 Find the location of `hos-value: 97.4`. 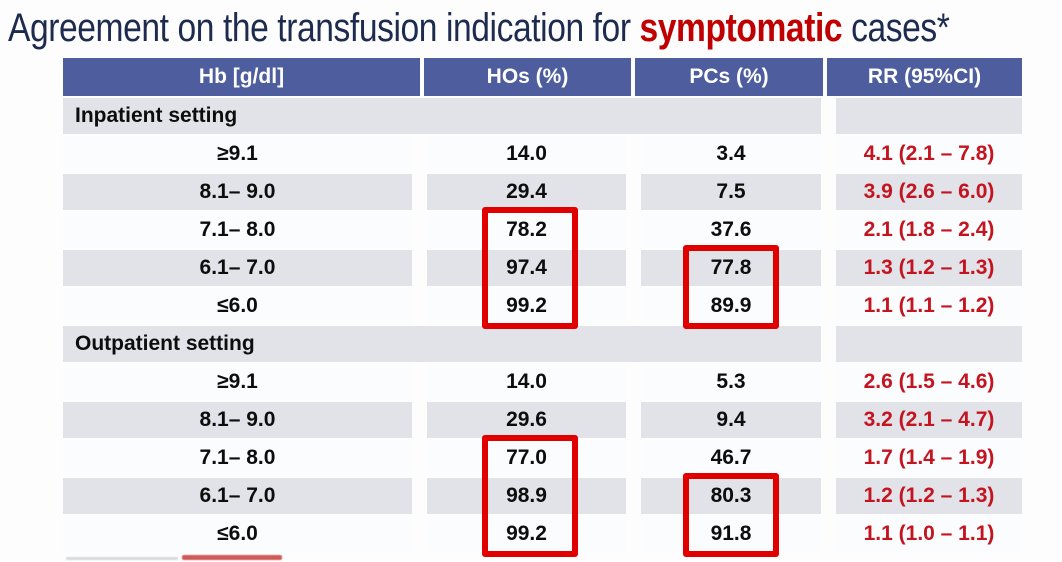

hos-value: 97.4 is located at coordinates (526, 268).